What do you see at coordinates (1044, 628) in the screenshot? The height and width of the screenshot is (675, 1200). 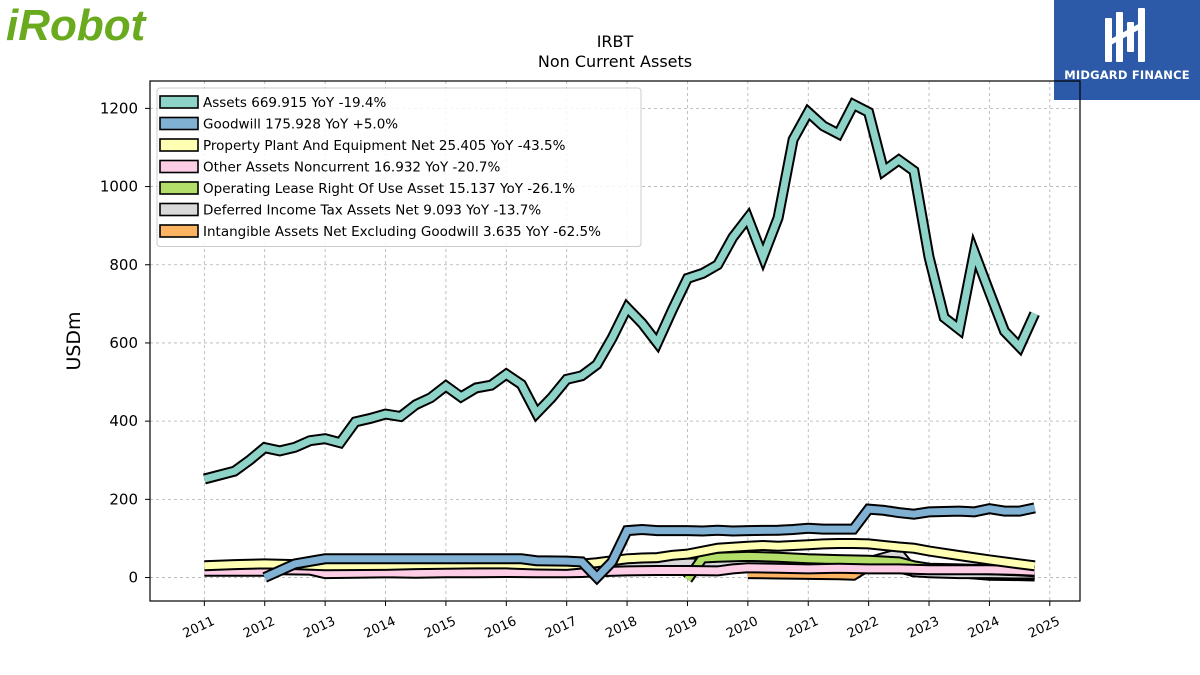 I see `x-tick-label: 2025` at bounding box center [1044, 628].